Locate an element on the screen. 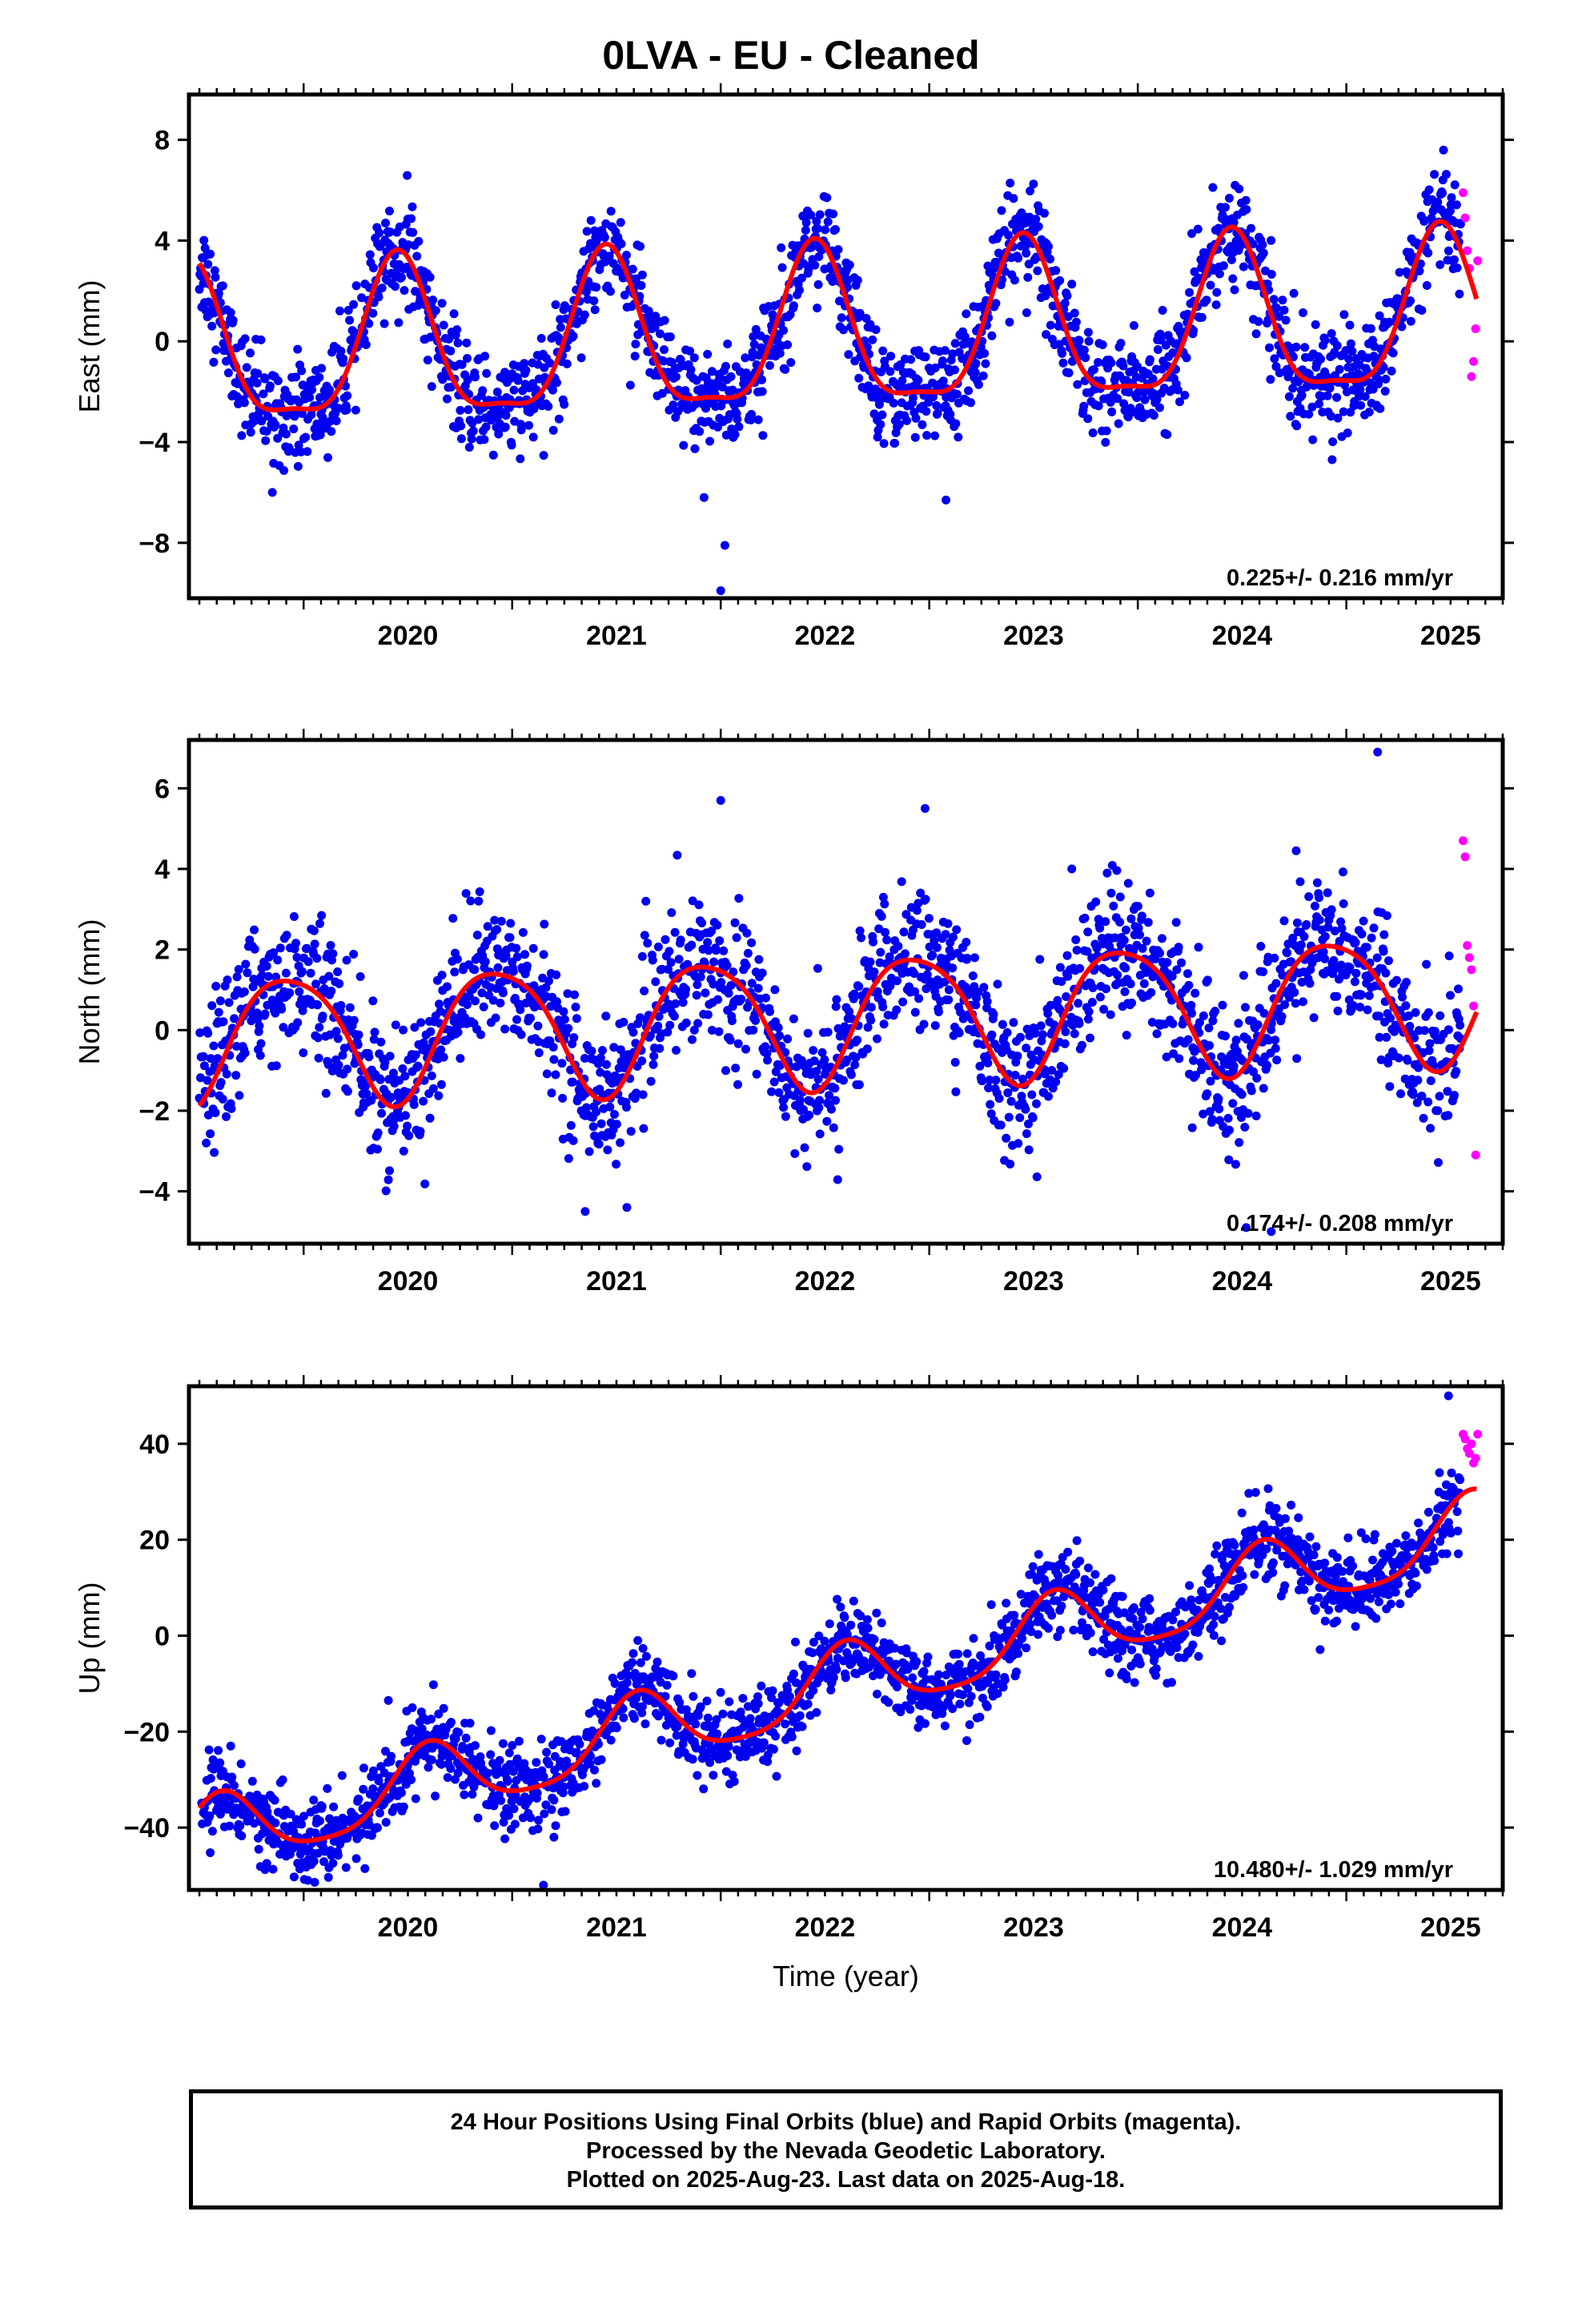 This screenshot has height=2324, width=1582. rapid-point is located at coordinates (1463, 193).